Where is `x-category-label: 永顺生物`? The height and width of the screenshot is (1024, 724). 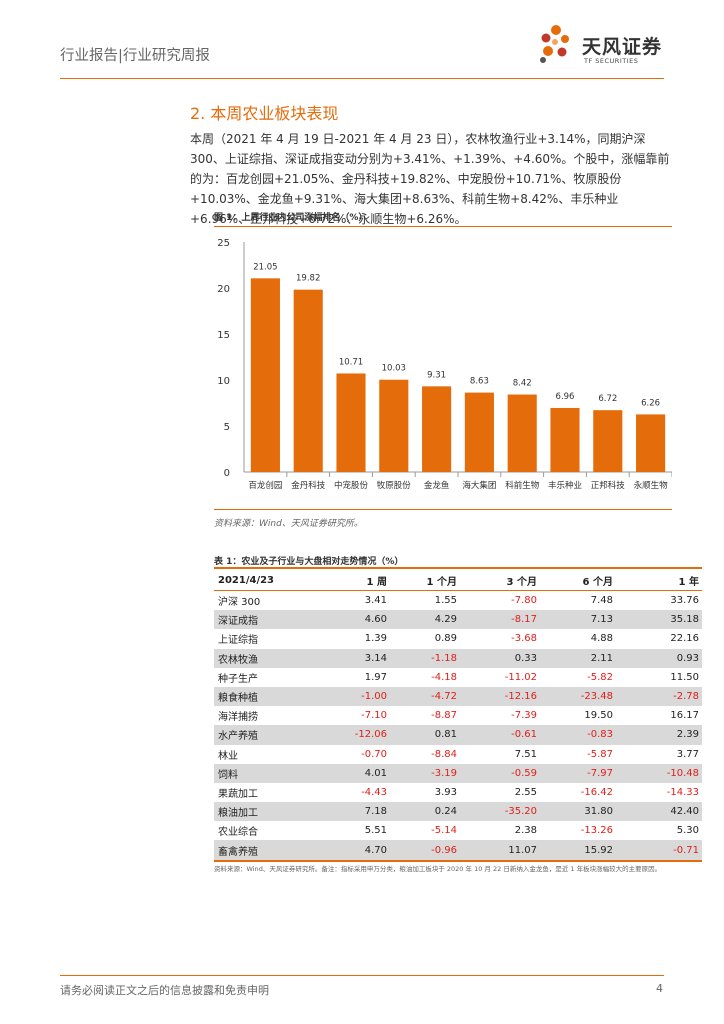 x-category-label: 永顺生物 is located at coordinates (651, 485).